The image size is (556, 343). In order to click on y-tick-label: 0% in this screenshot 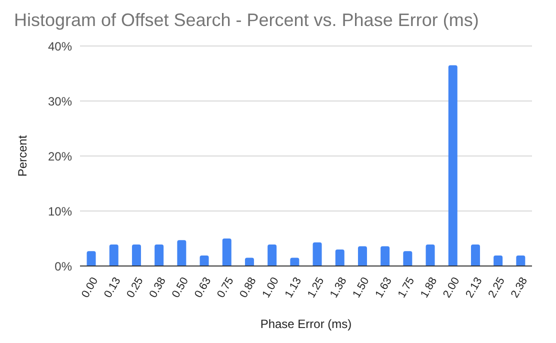, I will do `click(63, 266)`.